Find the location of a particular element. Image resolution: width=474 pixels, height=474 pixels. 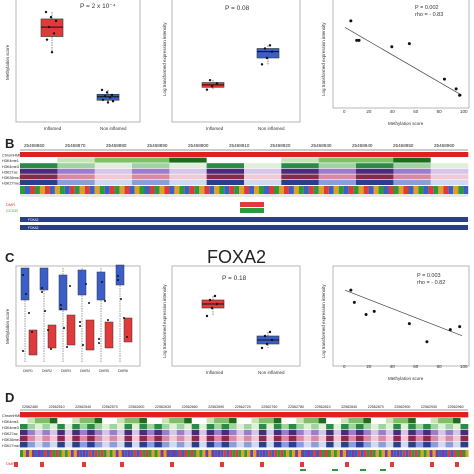

panel-c-scatter-xtick: 40 is located at coordinates (393, 366).